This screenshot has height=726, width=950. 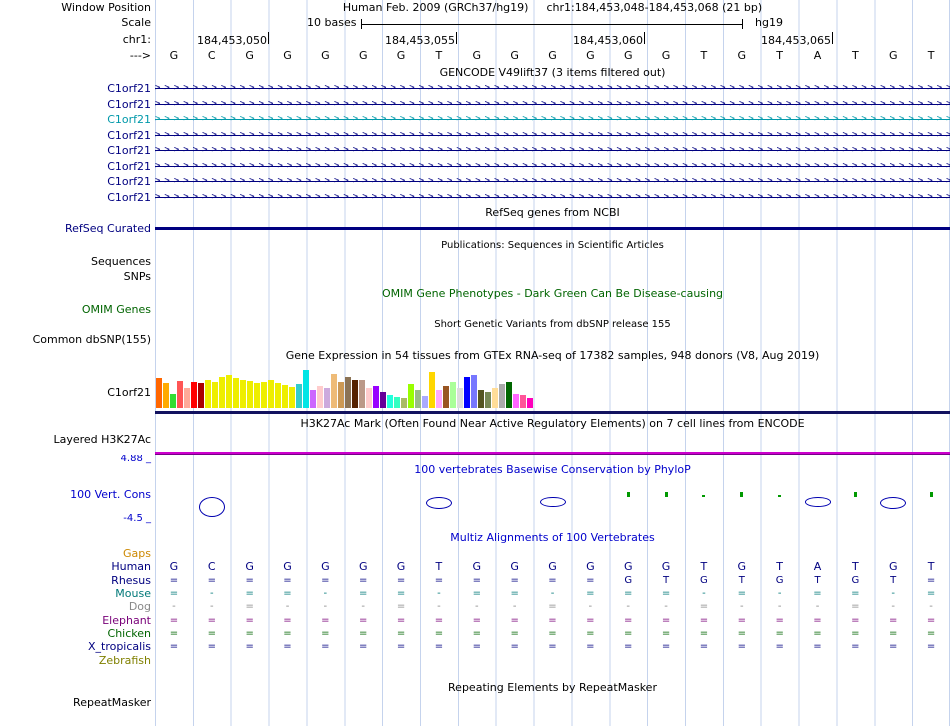 What do you see at coordinates (137, 276) in the screenshot?
I see `publications-snps-label: SNPs` at bounding box center [137, 276].